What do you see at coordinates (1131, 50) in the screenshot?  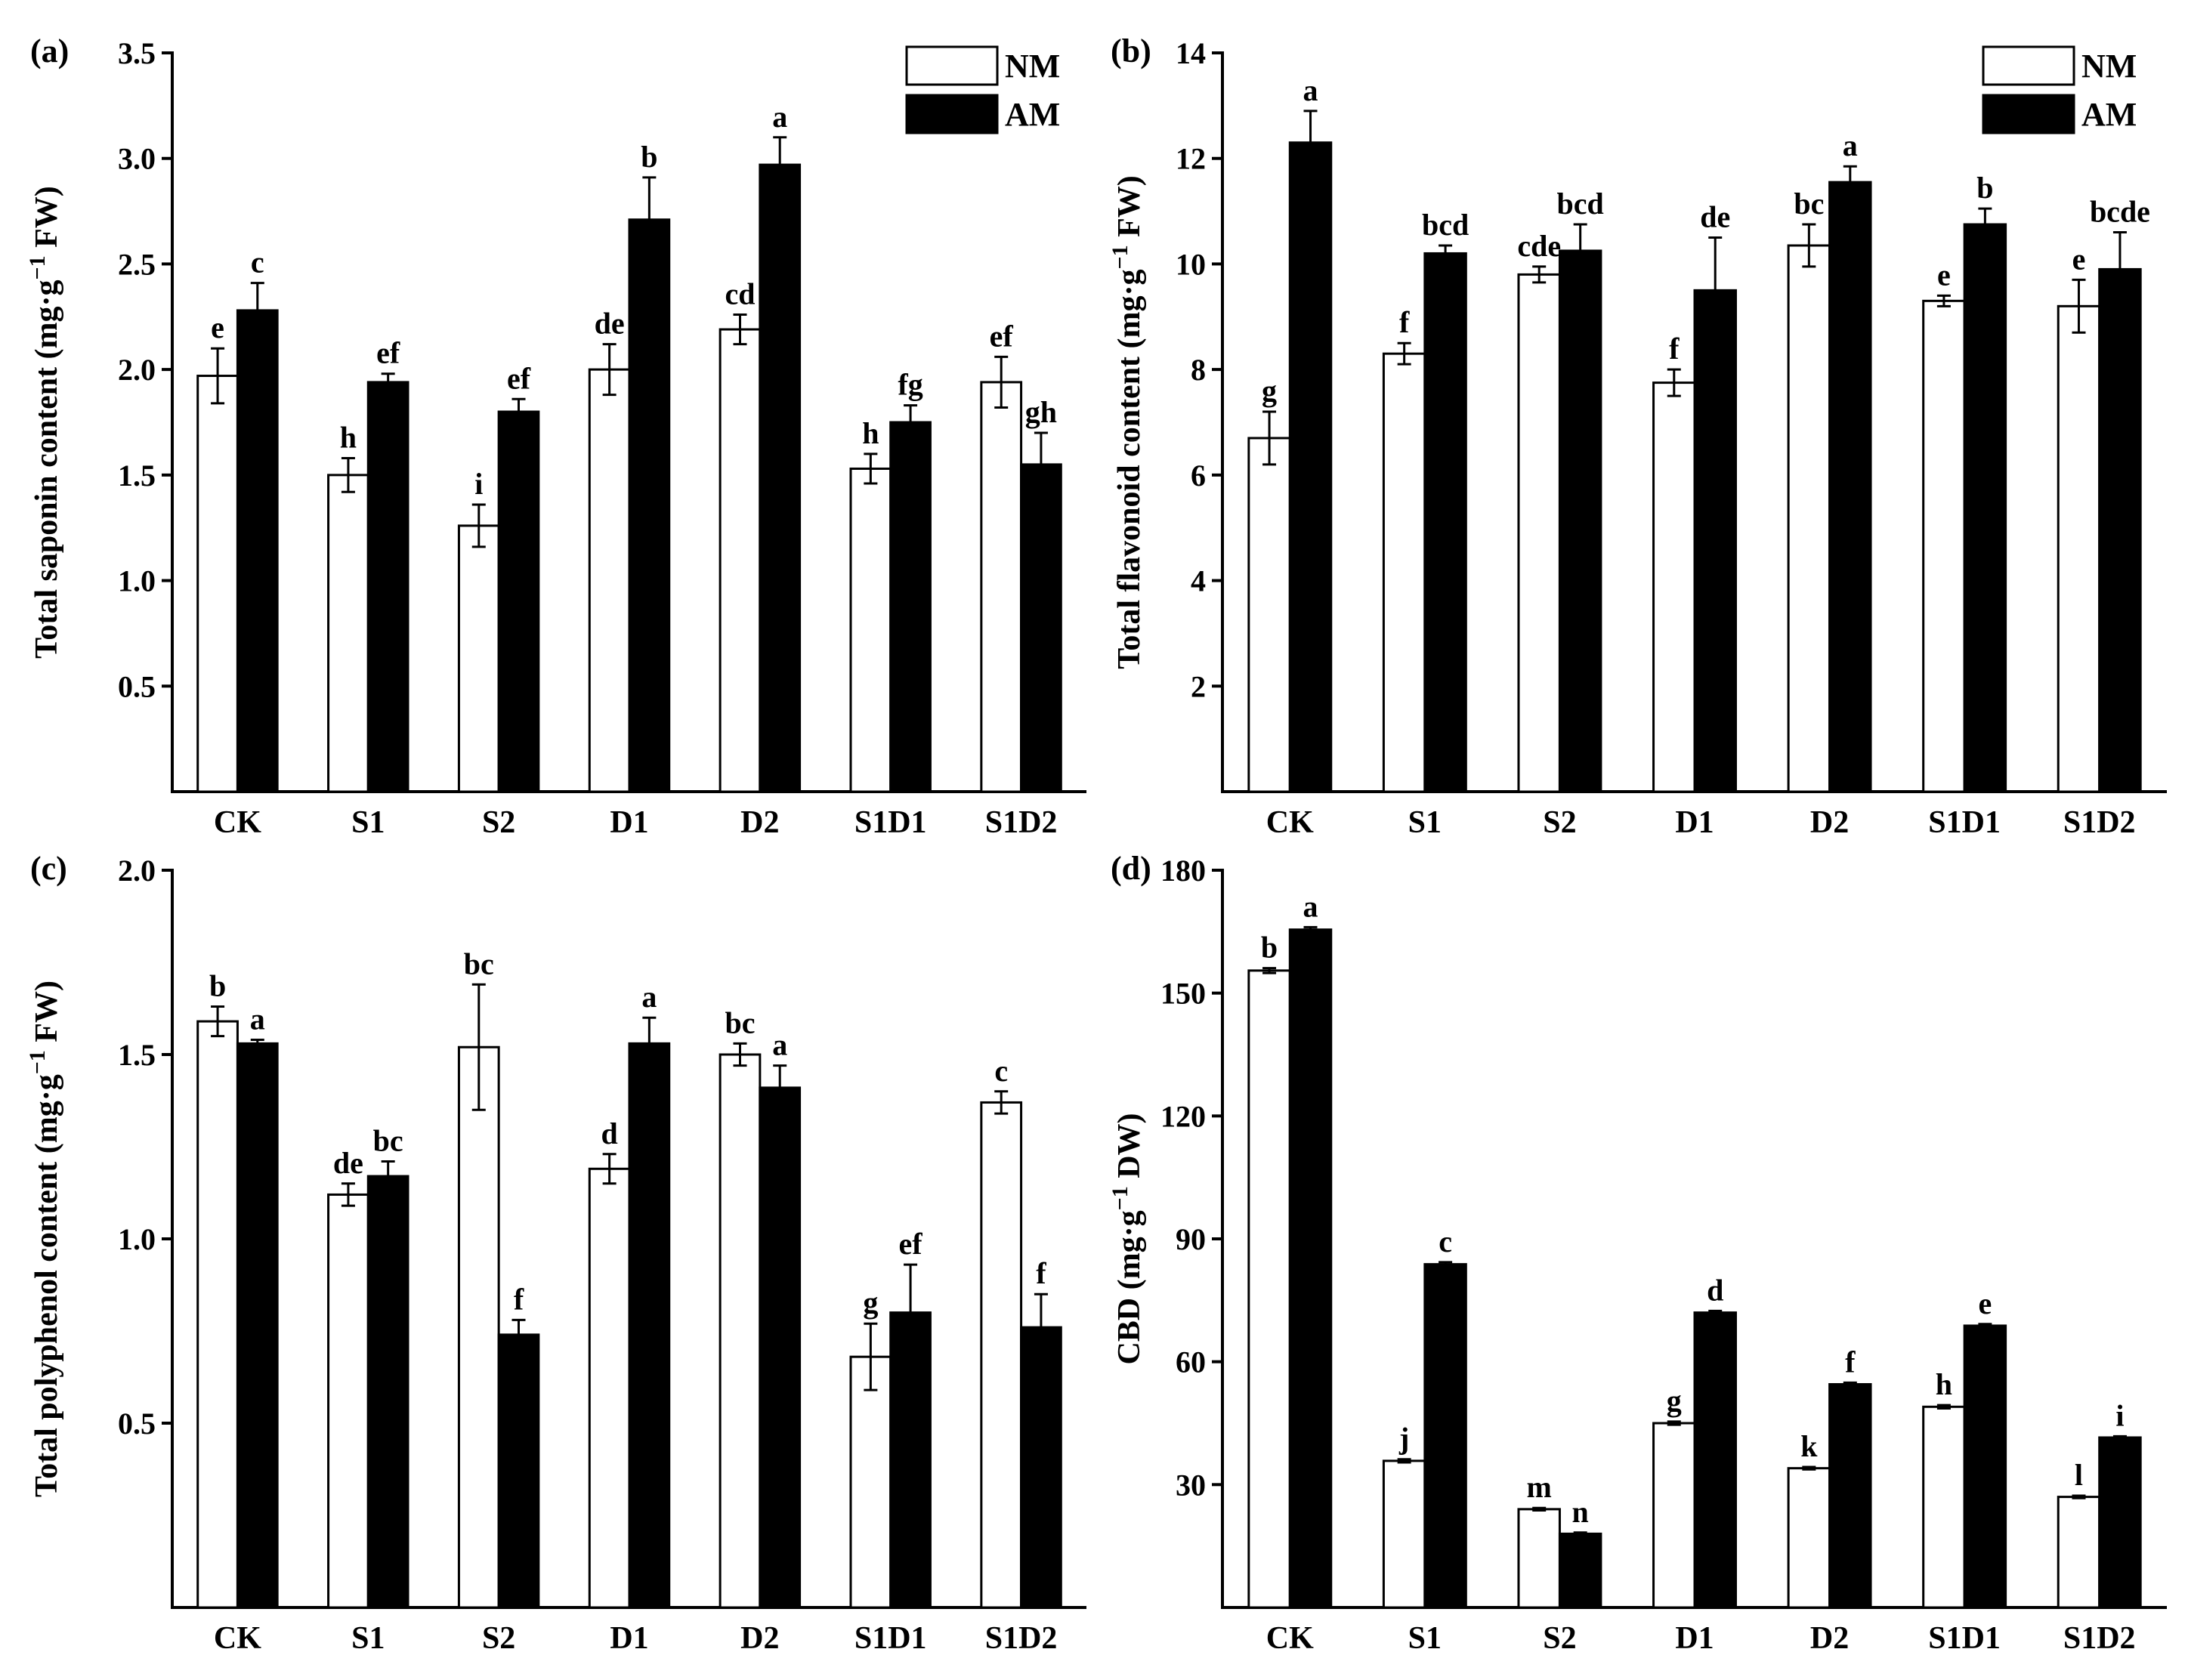 I see `panel-label: (b)` at bounding box center [1131, 50].